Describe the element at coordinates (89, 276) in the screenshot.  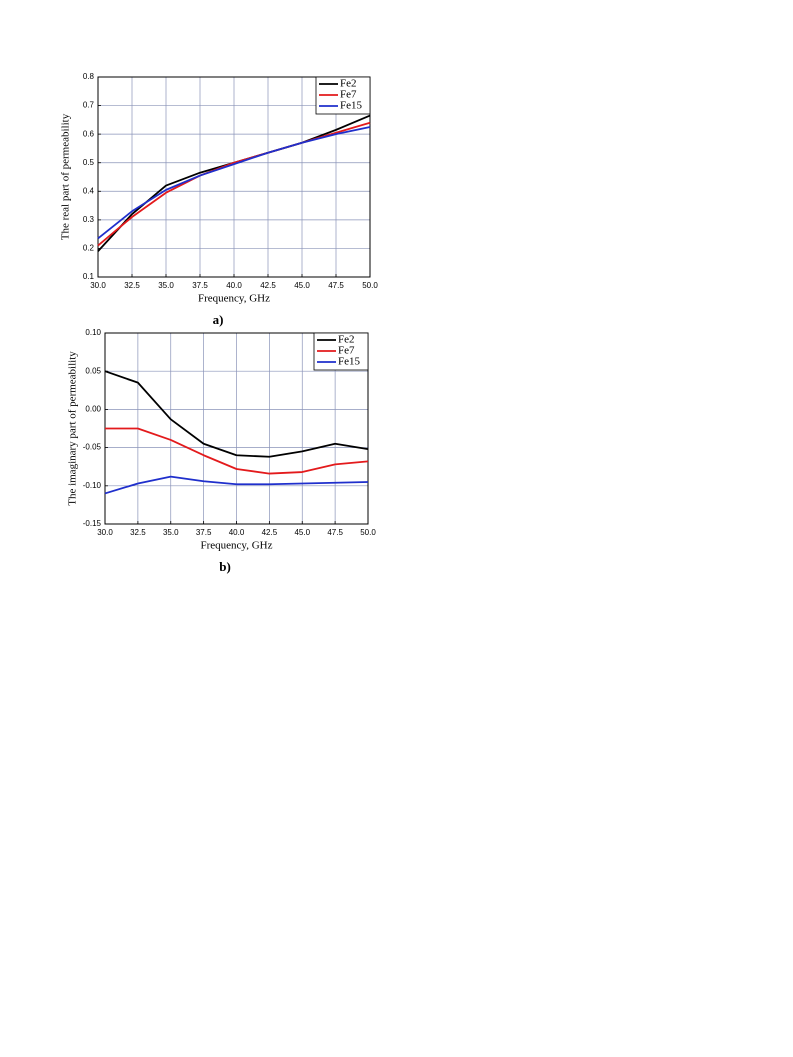
I see `y-tick-label: 0.1` at that location.